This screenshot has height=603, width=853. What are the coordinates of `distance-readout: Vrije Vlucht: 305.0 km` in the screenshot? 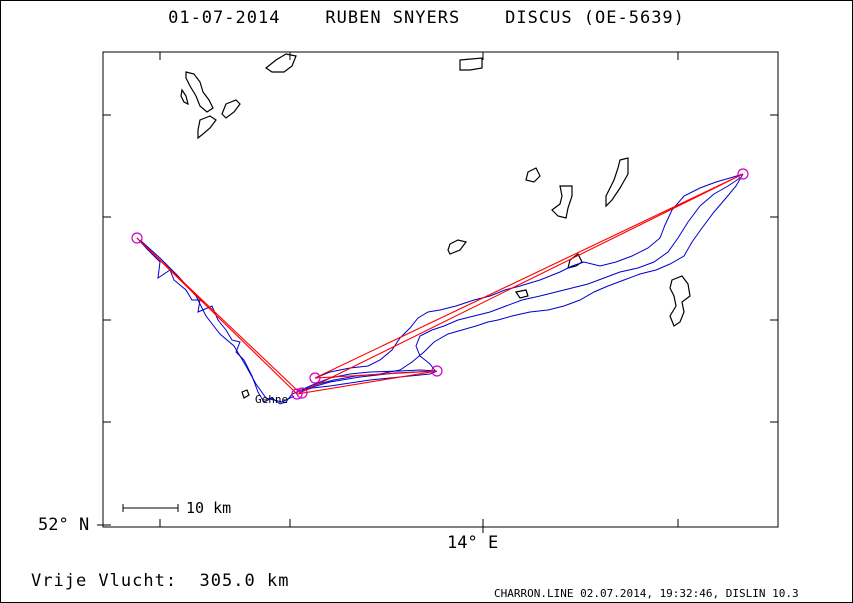 It's located at (160, 581).